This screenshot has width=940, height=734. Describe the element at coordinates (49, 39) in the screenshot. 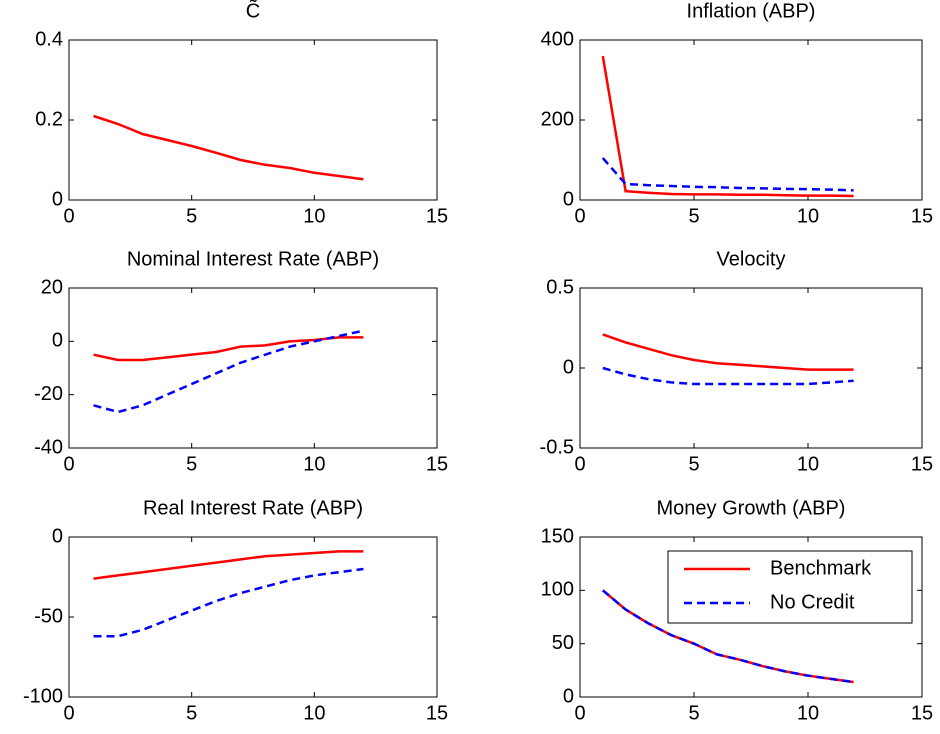

I see `y-tick-label: 0.4` at that location.